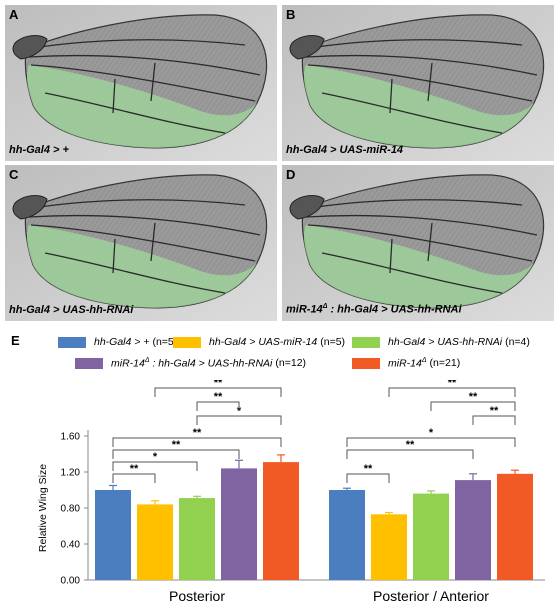 Image resolution: width=560 pixels, height=609 pixels. I want to click on wing-image-d, so click(418, 243).